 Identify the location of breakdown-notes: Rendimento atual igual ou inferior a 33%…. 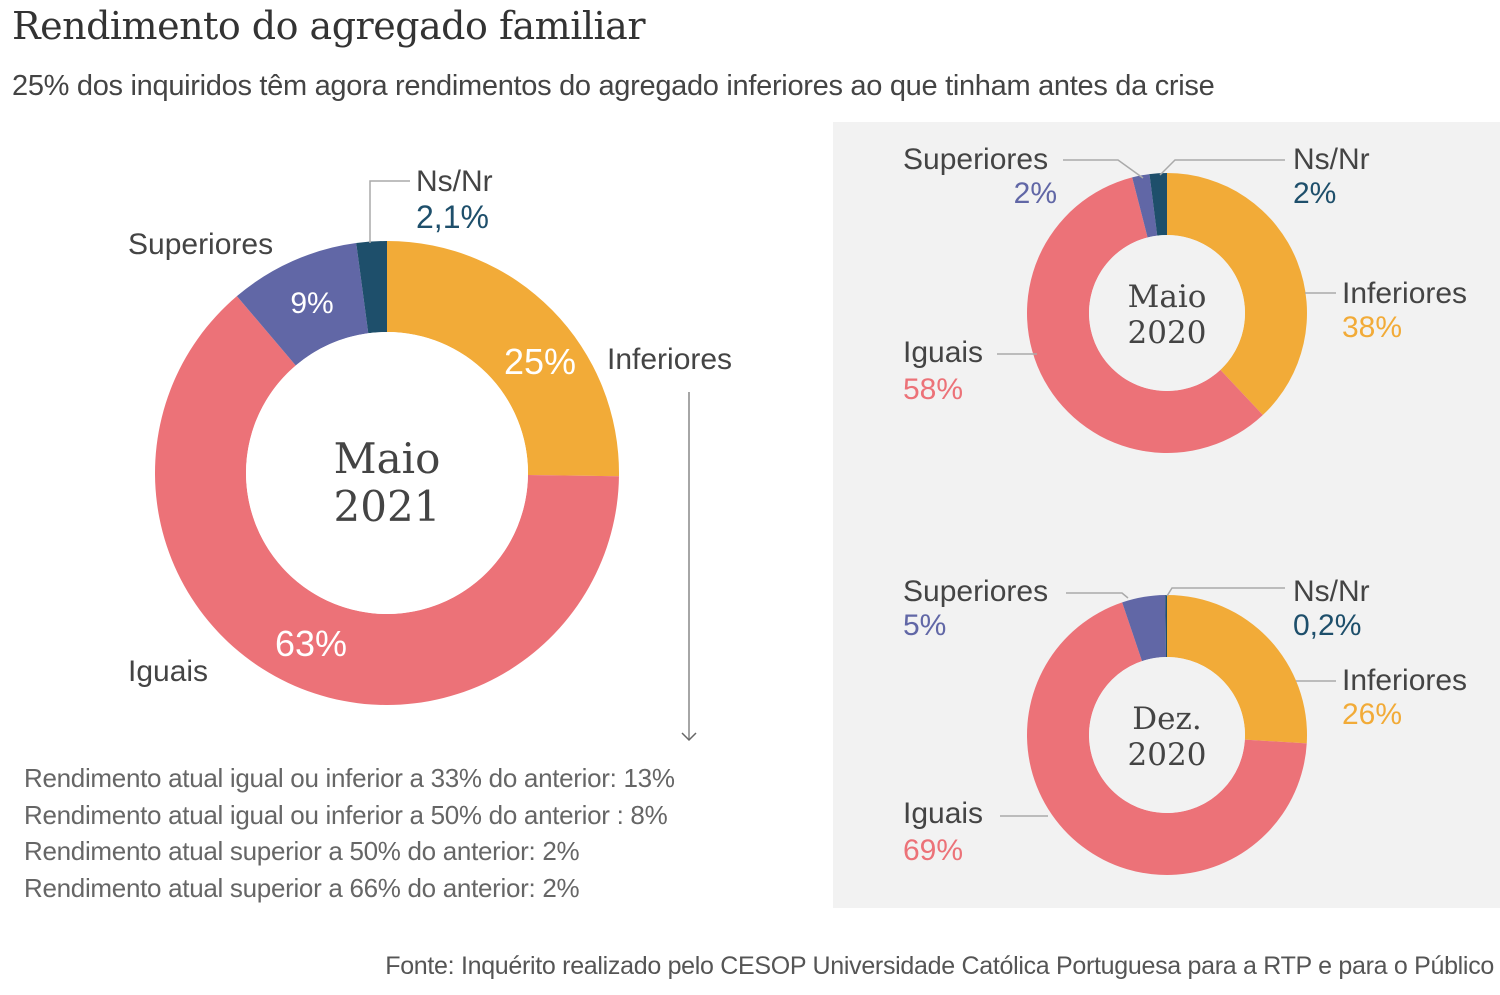
(349, 833).